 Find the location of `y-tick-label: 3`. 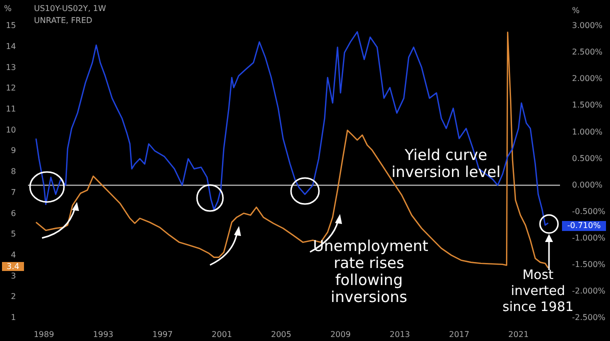

y-tick-label: 3 is located at coordinates (13, 275).